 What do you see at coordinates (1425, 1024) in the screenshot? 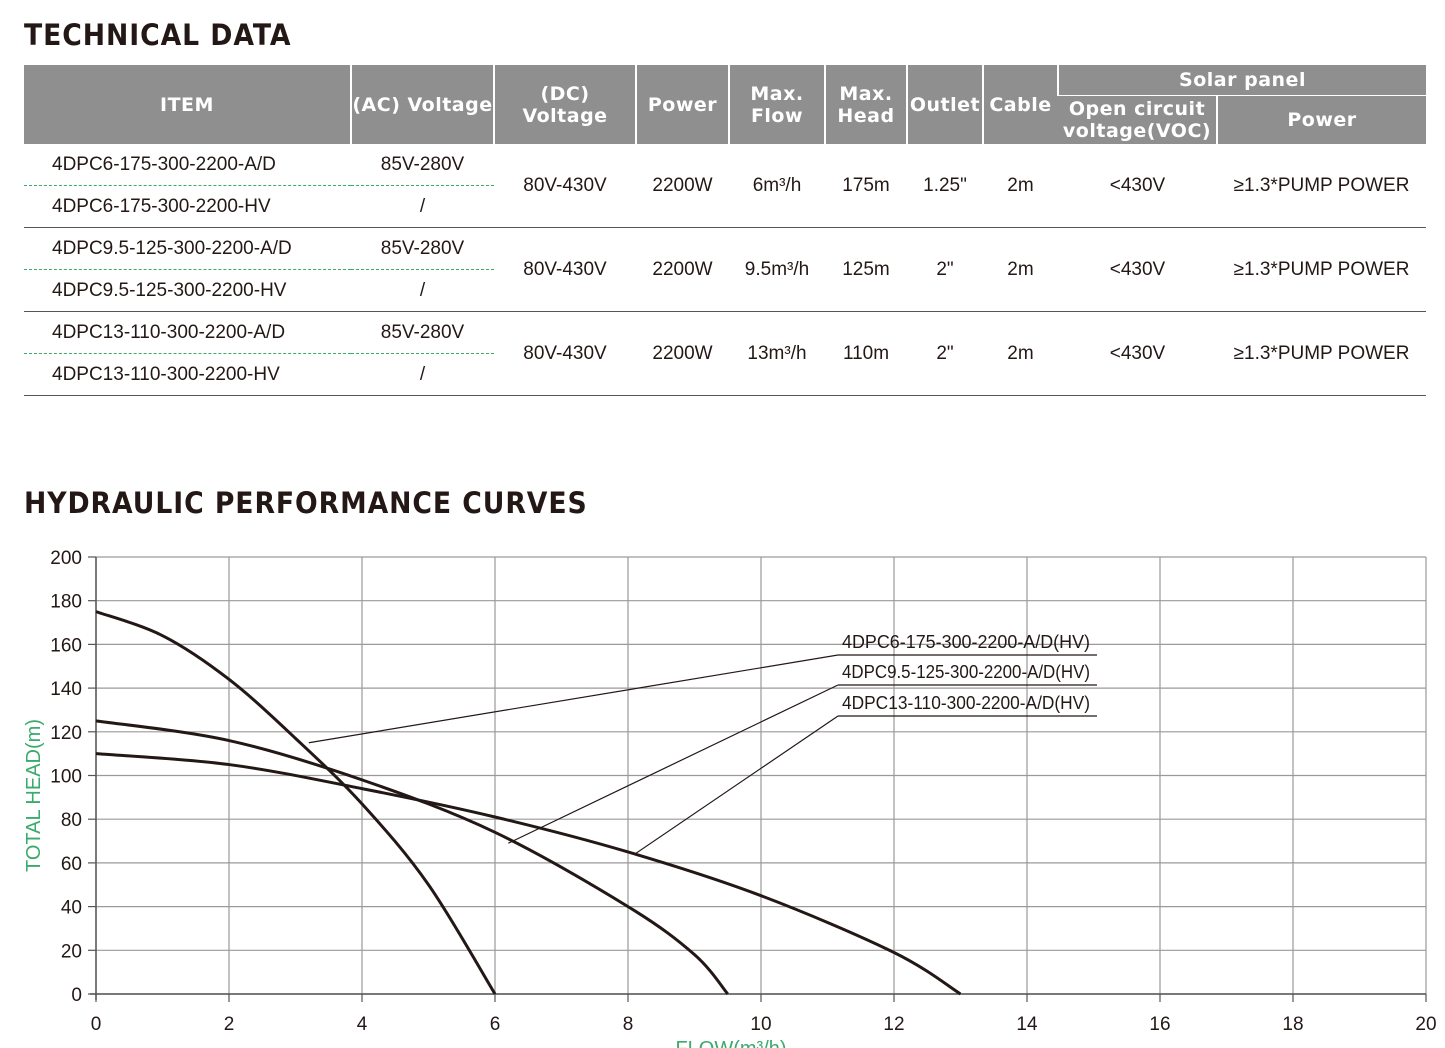
I see `x-tick-label: 20` at bounding box center [1425, 1024].